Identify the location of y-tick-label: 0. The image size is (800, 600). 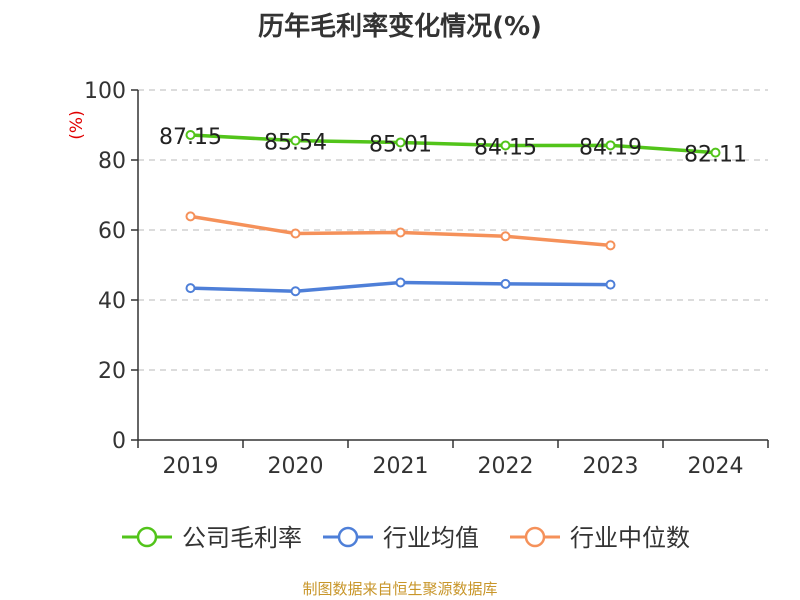
(119, 441).